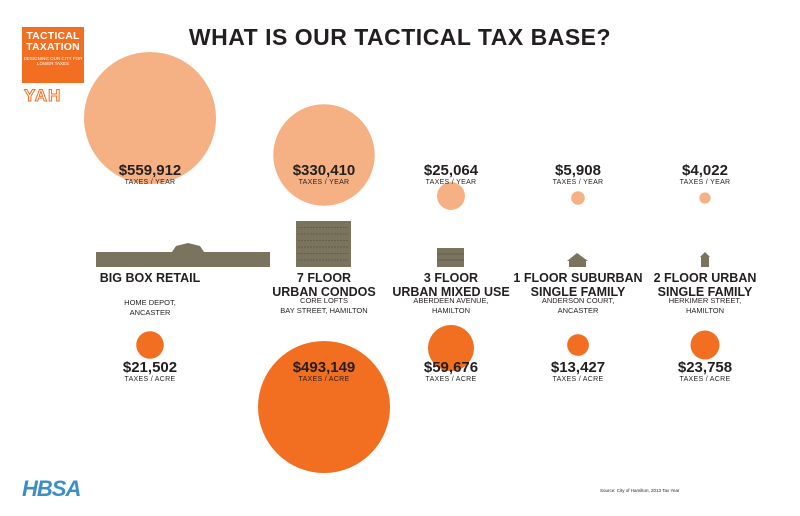 The image size is (800, 516). I want to click on category-name: BIG BOX RETAIL, so click(150, 278).